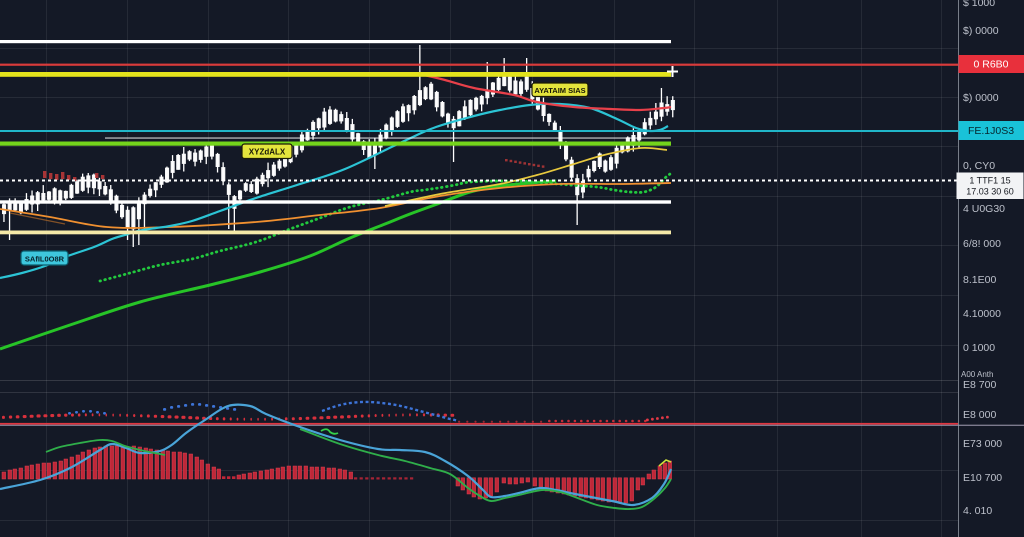 The width and height of the screenshot is (1024, 537). What do you see at coordinates (984, 209) in the screenshot?
I see `svg-text: 4 U0G30` at bounding box center [984, 209].